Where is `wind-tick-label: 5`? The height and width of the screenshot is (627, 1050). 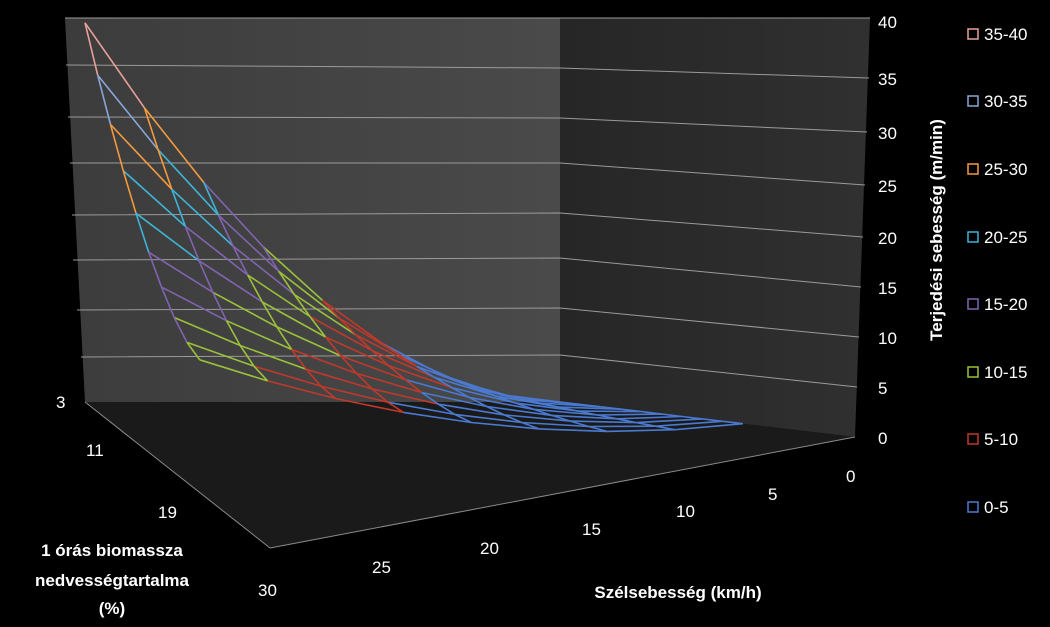
wind-tick-label: 5 is located at coordinates (772, 494).